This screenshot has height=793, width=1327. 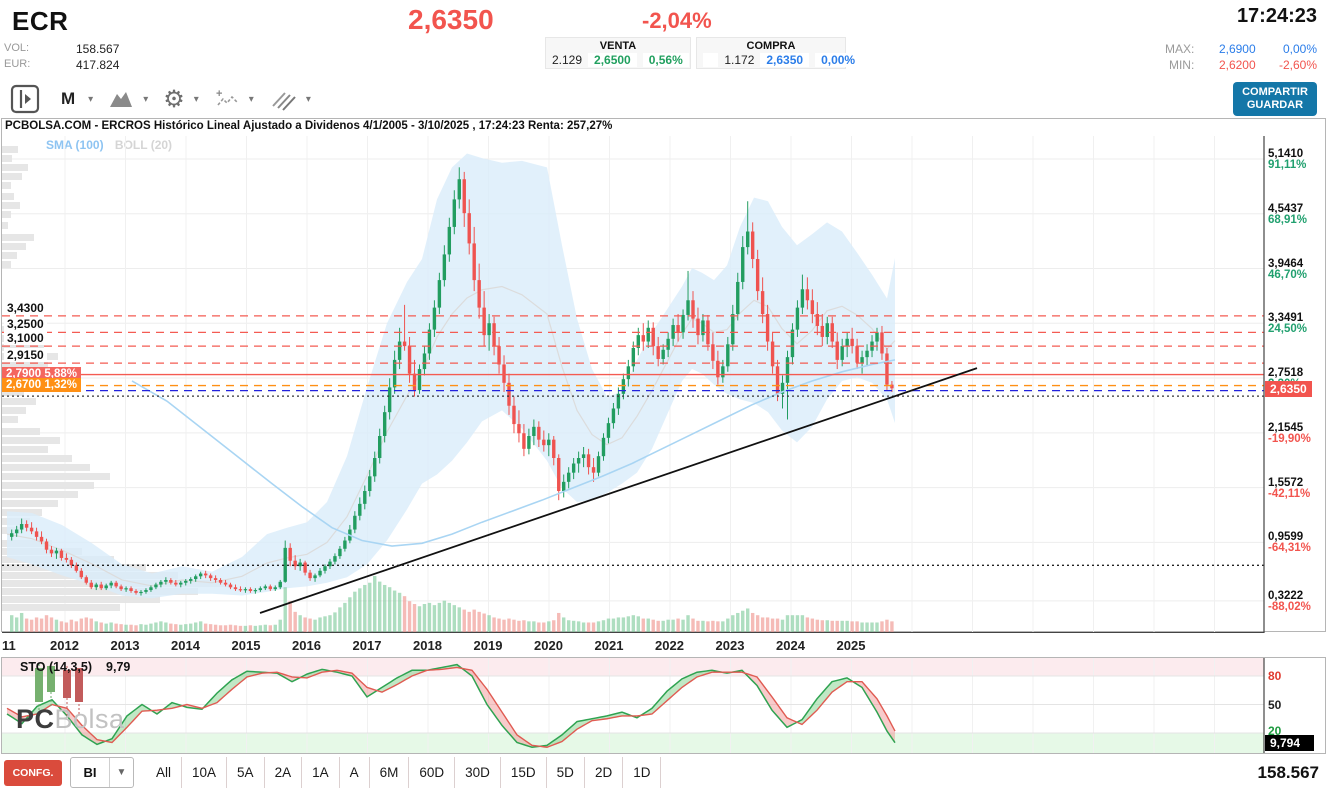 What do you see at coordinates (1275, 676) in the screenshot?
I see `sto-axis-80: 80` at bounding box center [1275, 676].